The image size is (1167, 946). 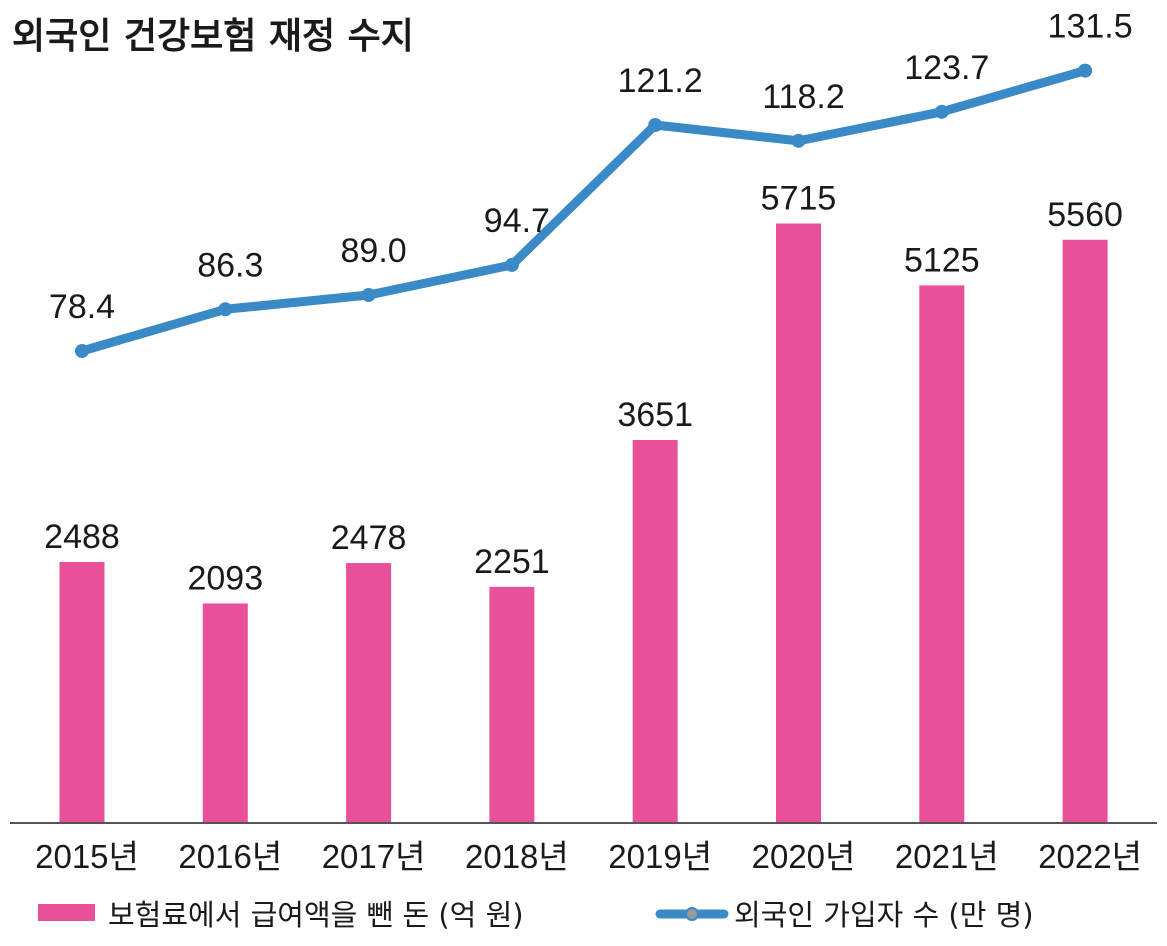 What do you see at coordinates (803, 97) in the screenshot?
I see `line-value-label: 118.2` at bounding box center [803, 97].